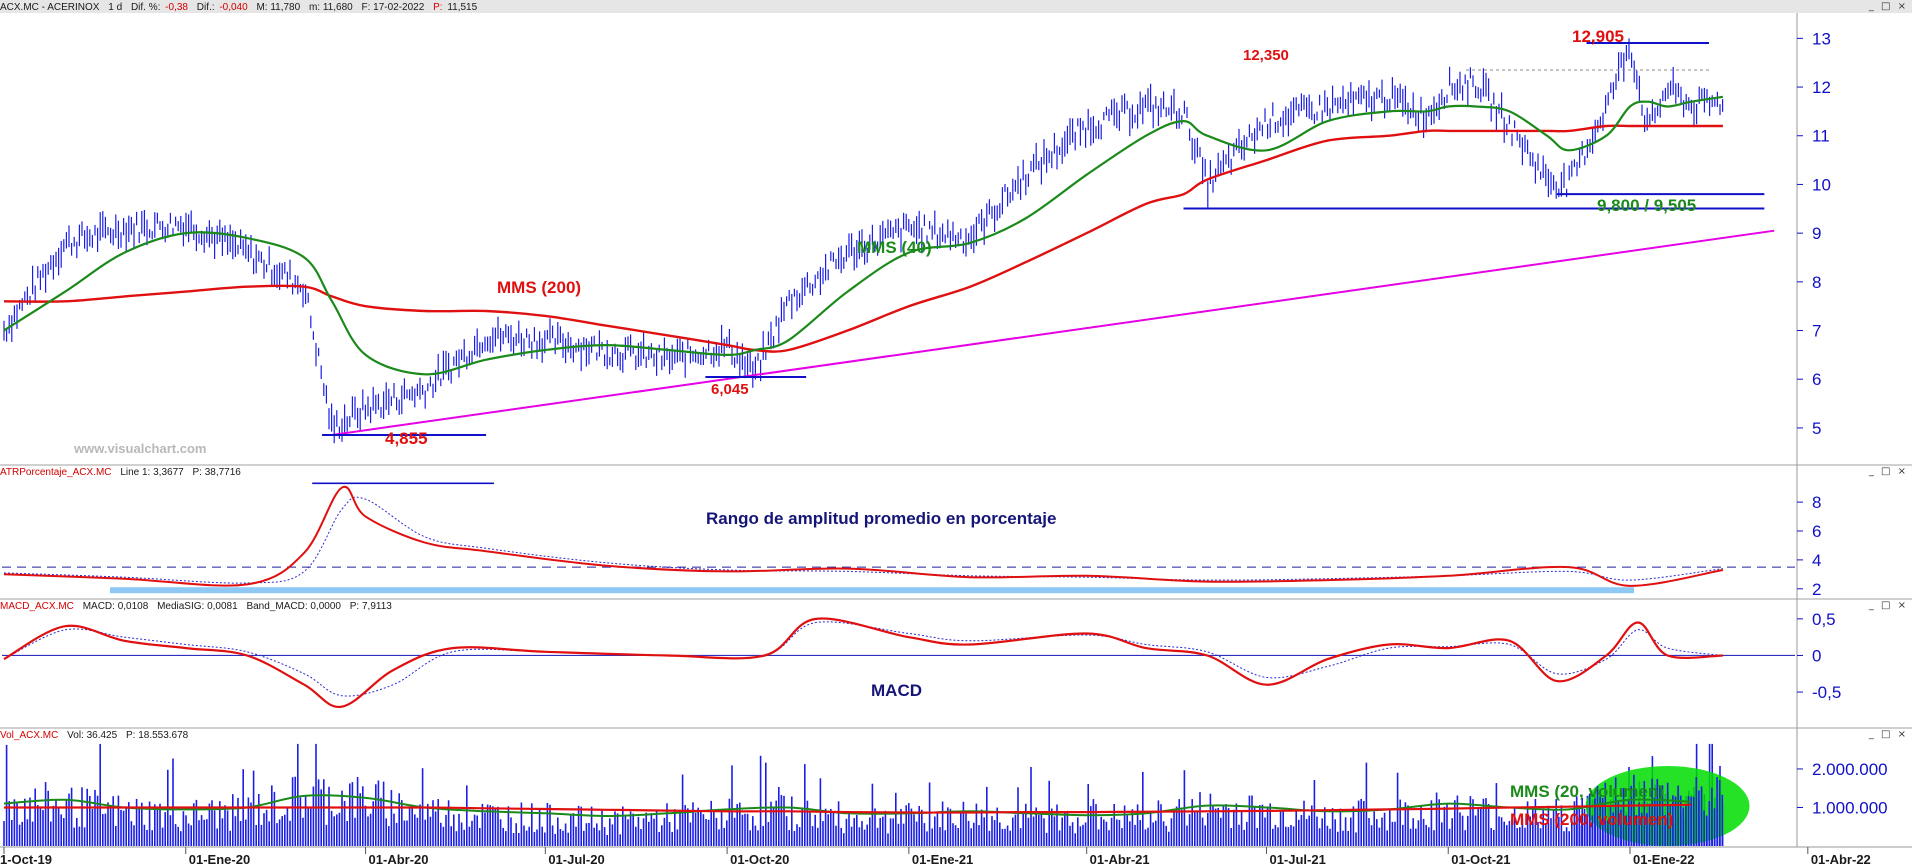  Describe the element at coordinates (219, 859) in the screenshot. I see `date-tick-label: 01-Ene-20` at that location.